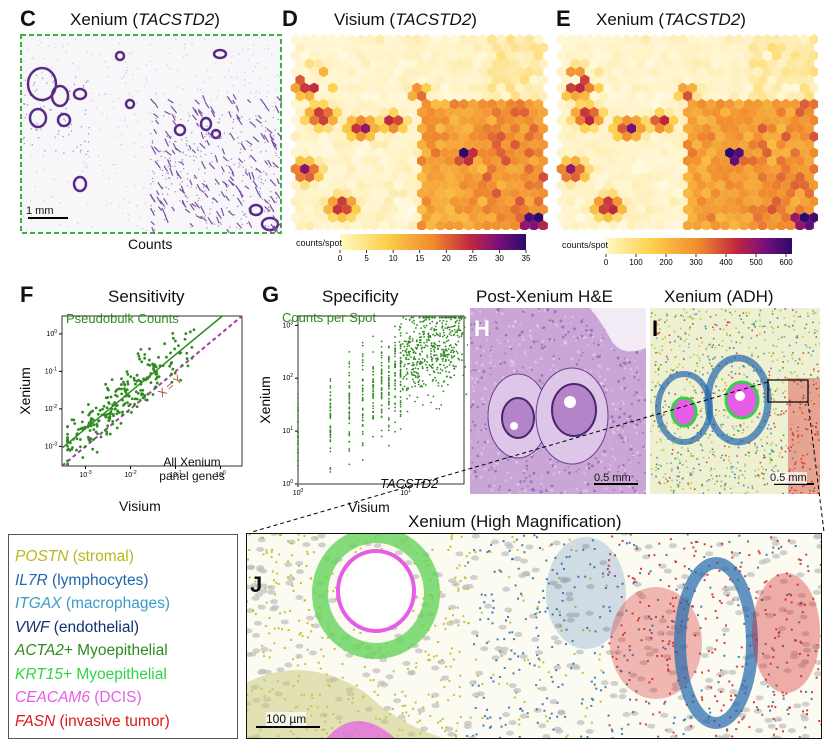 Image resolution: width=830 pixels, height=749 pixels. I want to click on panel-label-g: G, so click(271, 294).